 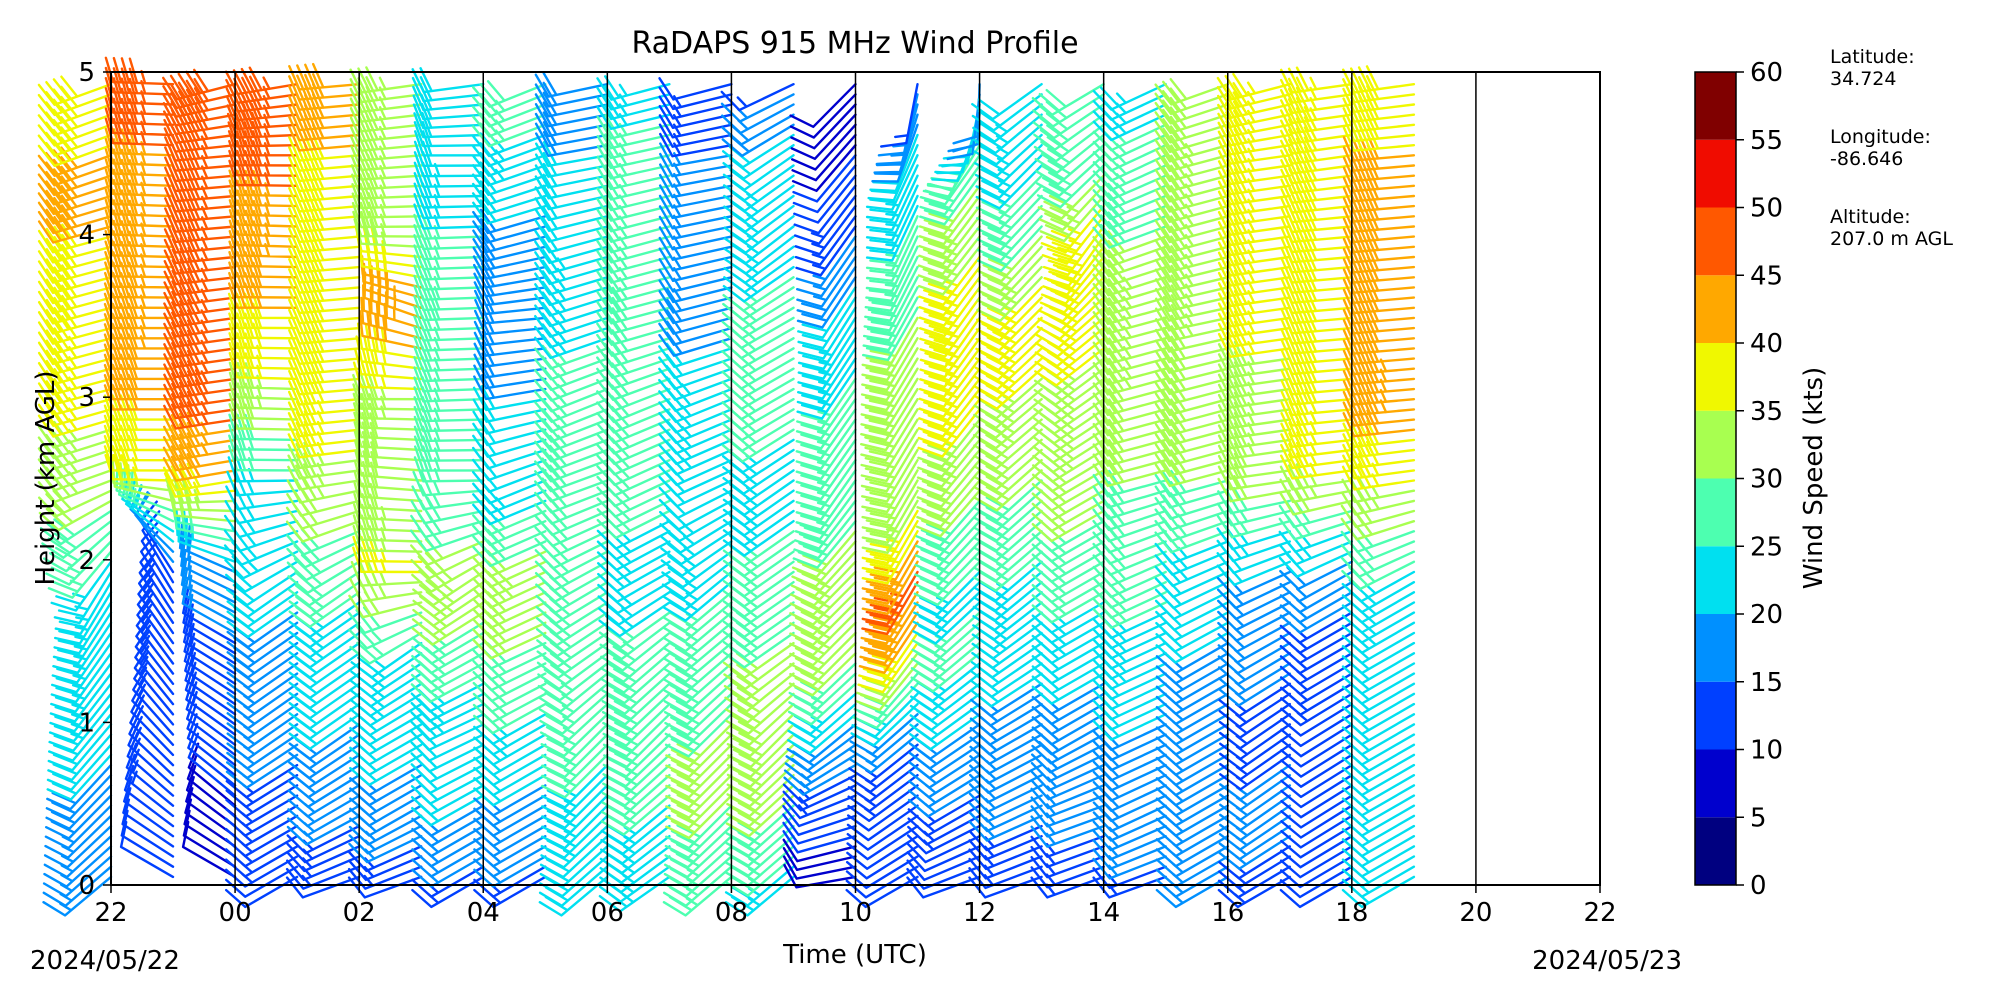 What do you see at coordinates (1814, 478) in the screenshot?
I see `colorbar-label: Wind Speed (kts)` at bounding box center [1814, 478].